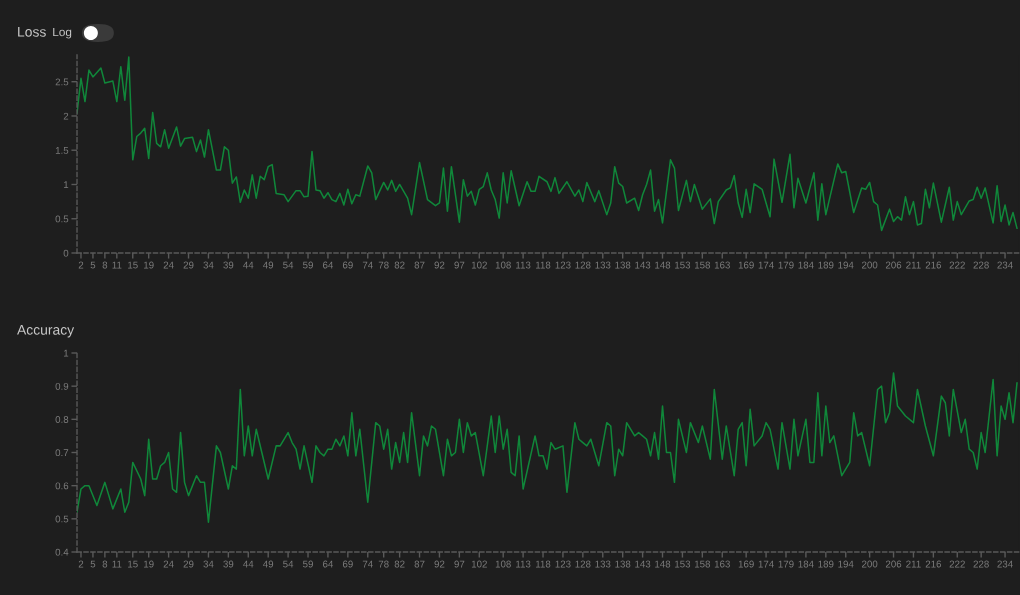 The width and height of the screenshot is (1020, 595). Describe the element at coordinates (62, 486) in the screenshot. I see `y-tick-label: 0.6` at that location.